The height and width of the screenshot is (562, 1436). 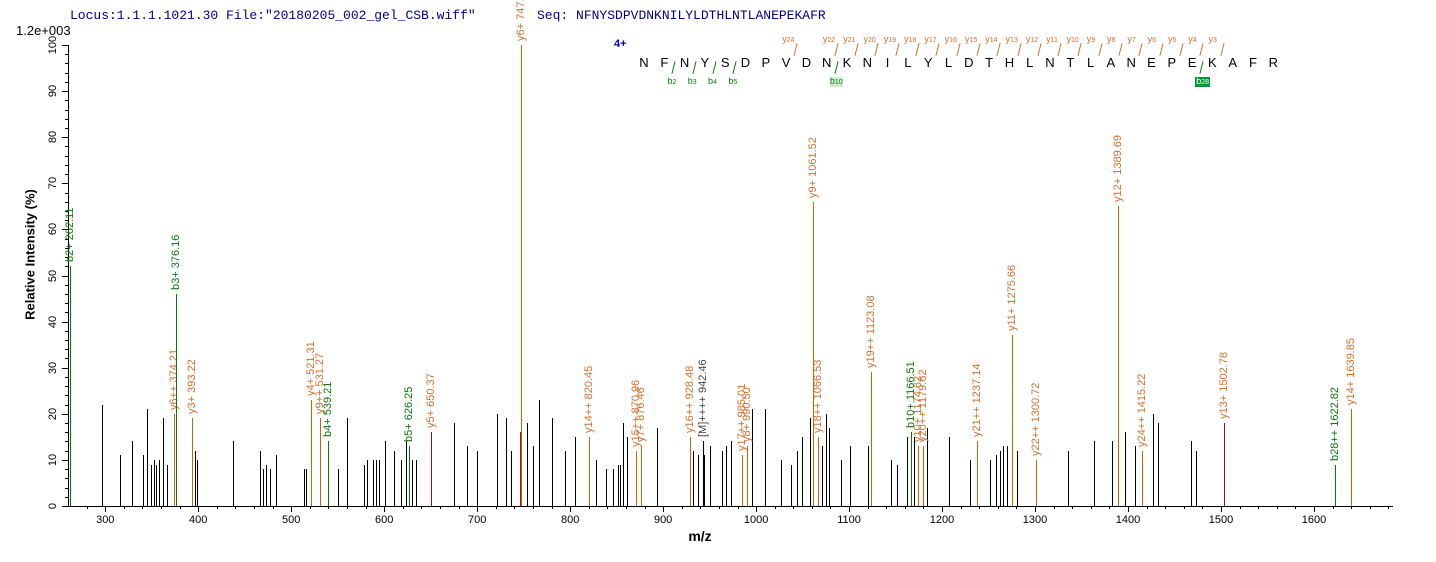 What do you see at coordinates (836, 81) in the screenshot?
I see `b-ion-marker-label: b10` at bounding box center [836, 81].